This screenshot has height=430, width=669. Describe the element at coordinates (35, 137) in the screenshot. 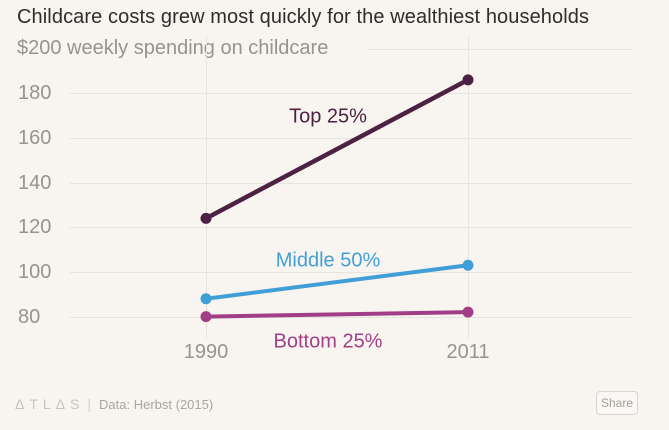

I see `y-tick-label-160: 160` at that location.